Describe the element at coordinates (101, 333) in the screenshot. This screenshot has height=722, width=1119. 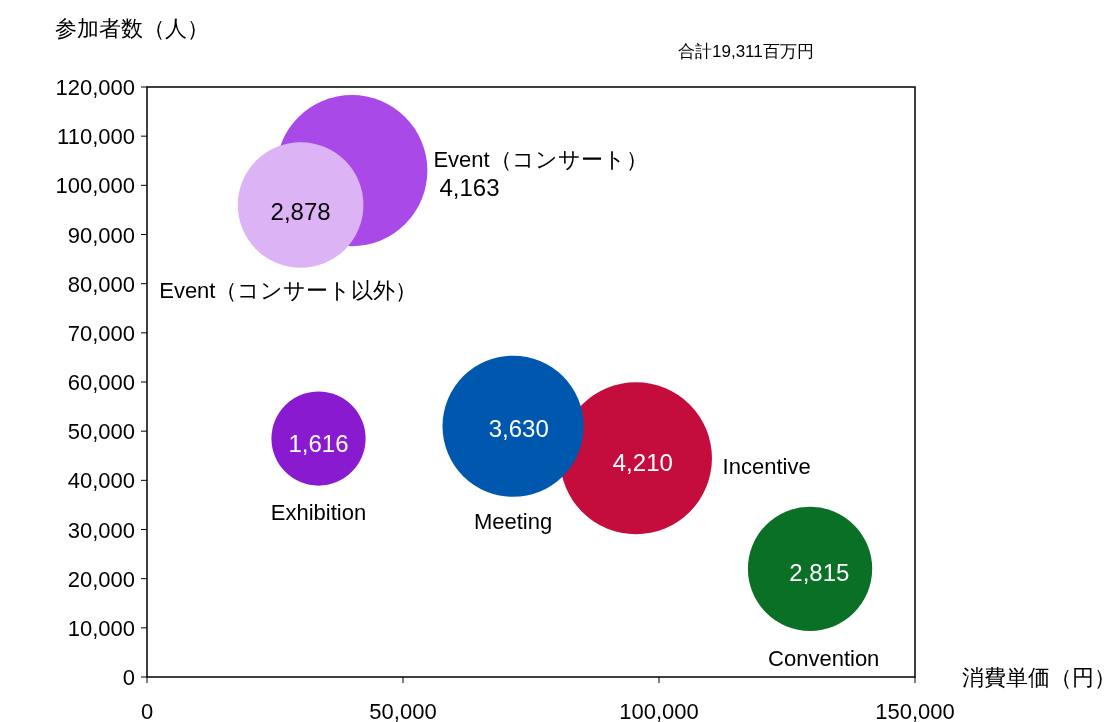
I see `y-tick-label: 70,000` at that location.